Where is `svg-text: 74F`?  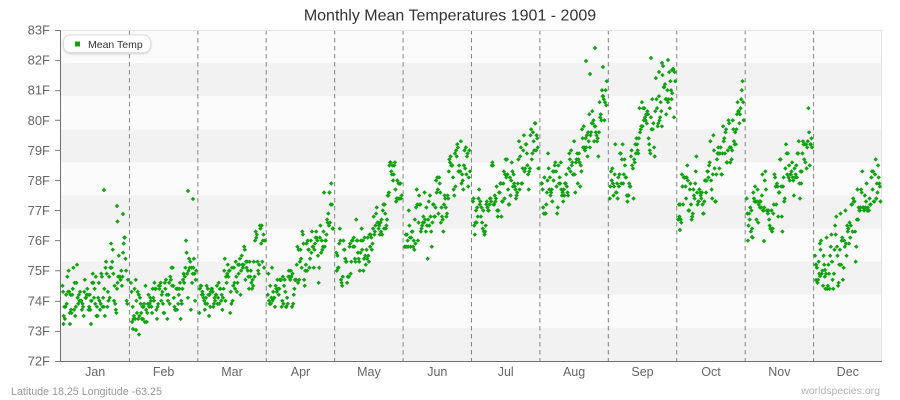
svg-text: 74F is located at coordinates (39, 300).